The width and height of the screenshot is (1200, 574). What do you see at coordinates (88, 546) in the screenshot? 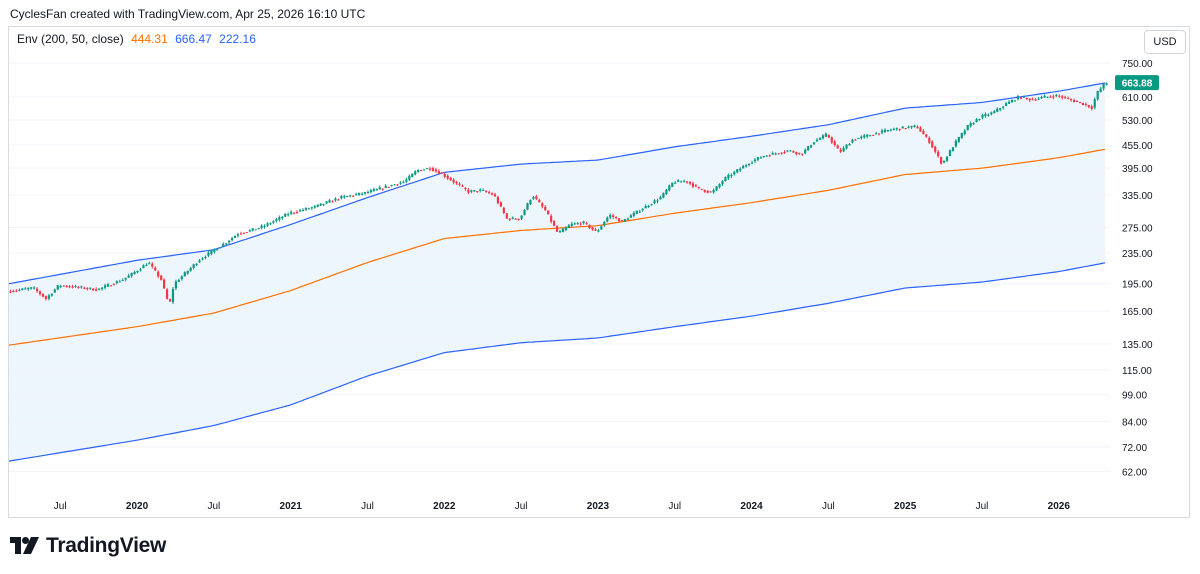
I see `tradingview-logo: TradingView` at bounding box center [88, 546].